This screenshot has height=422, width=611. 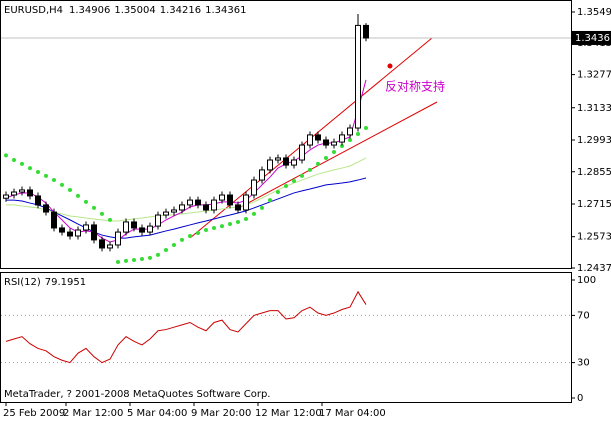 I want to click on x-tick-label: 2 Mar 12:00, so click(x=93, y=413).